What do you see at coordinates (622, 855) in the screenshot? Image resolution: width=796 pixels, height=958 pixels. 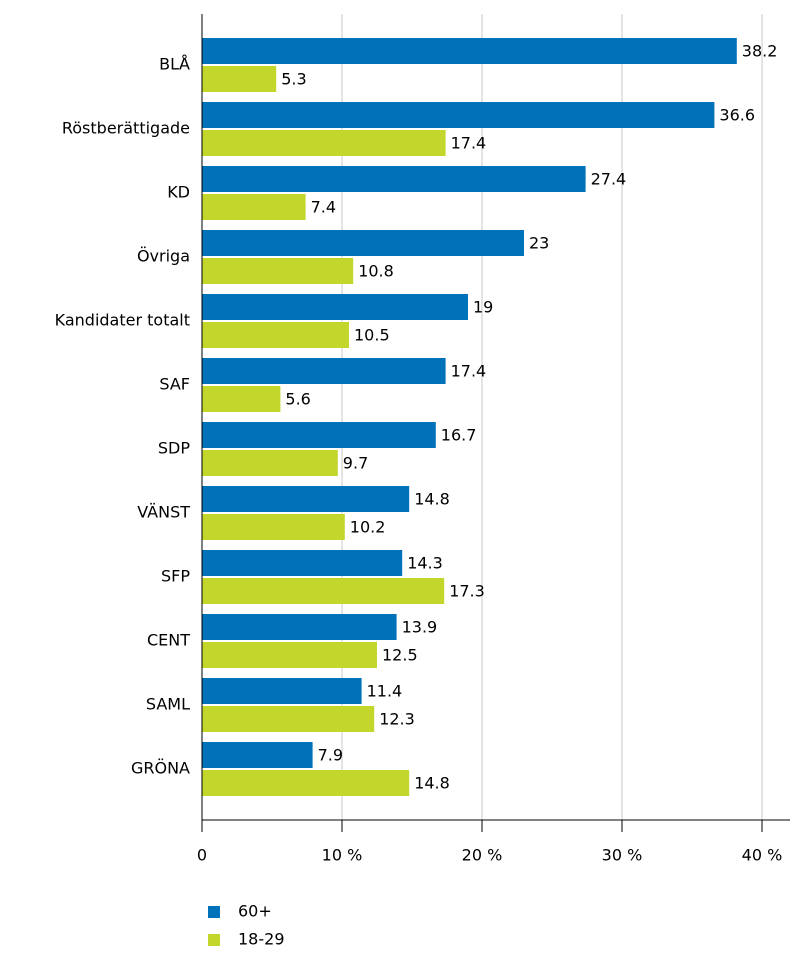 I see `x-tick-label: 30 %` at bounding box center [622, 855].